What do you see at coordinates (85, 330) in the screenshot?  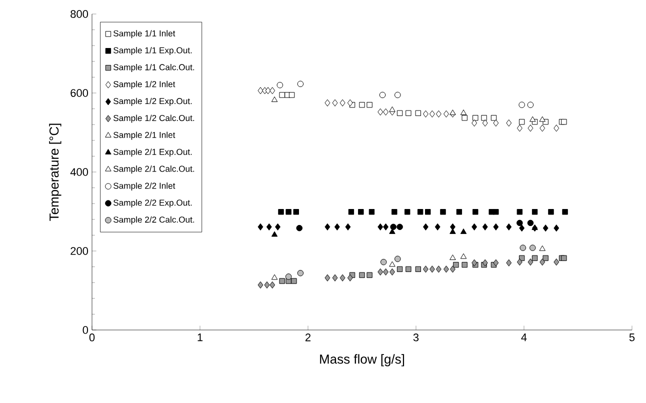 I see `y-tick-label: 0` at bounding box center [85, 330].